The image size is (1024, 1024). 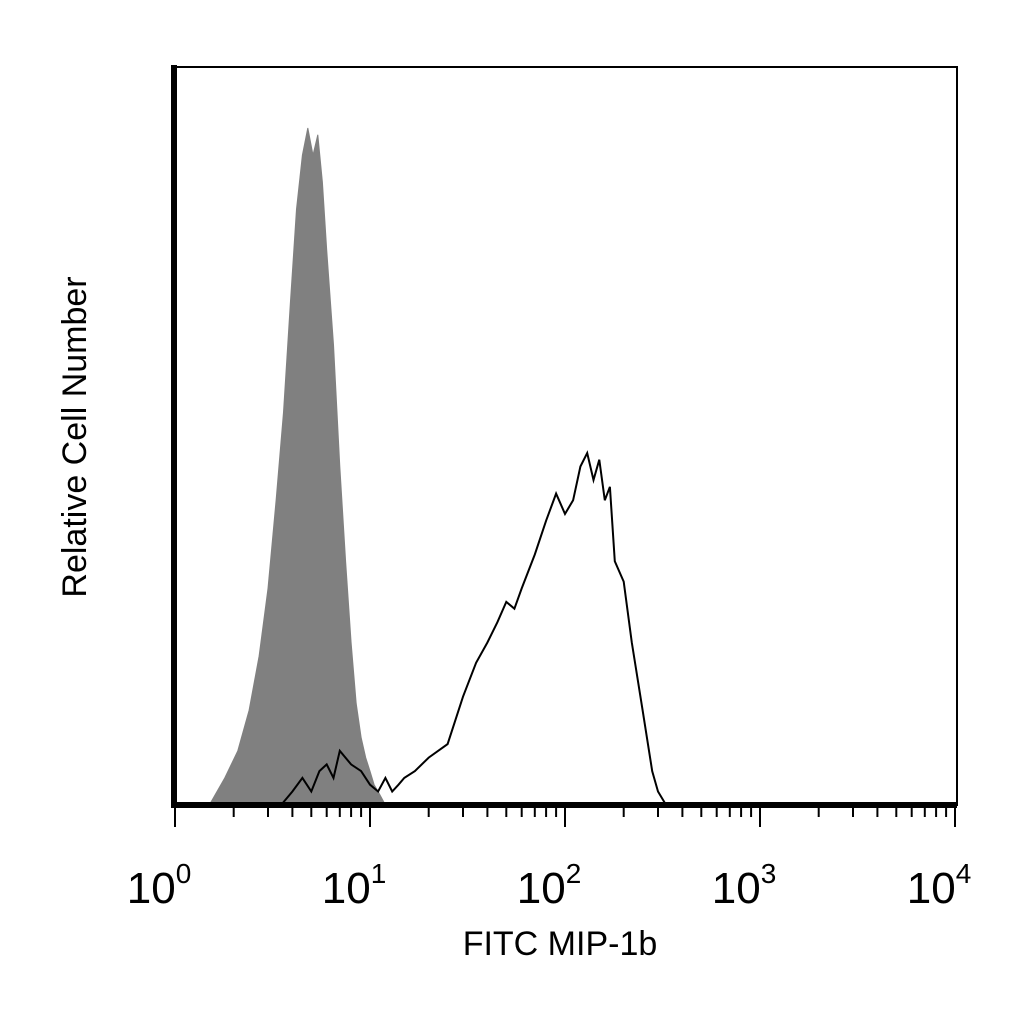 I want to click on x-tick-label: 10¹, so click(x=354, y=885).